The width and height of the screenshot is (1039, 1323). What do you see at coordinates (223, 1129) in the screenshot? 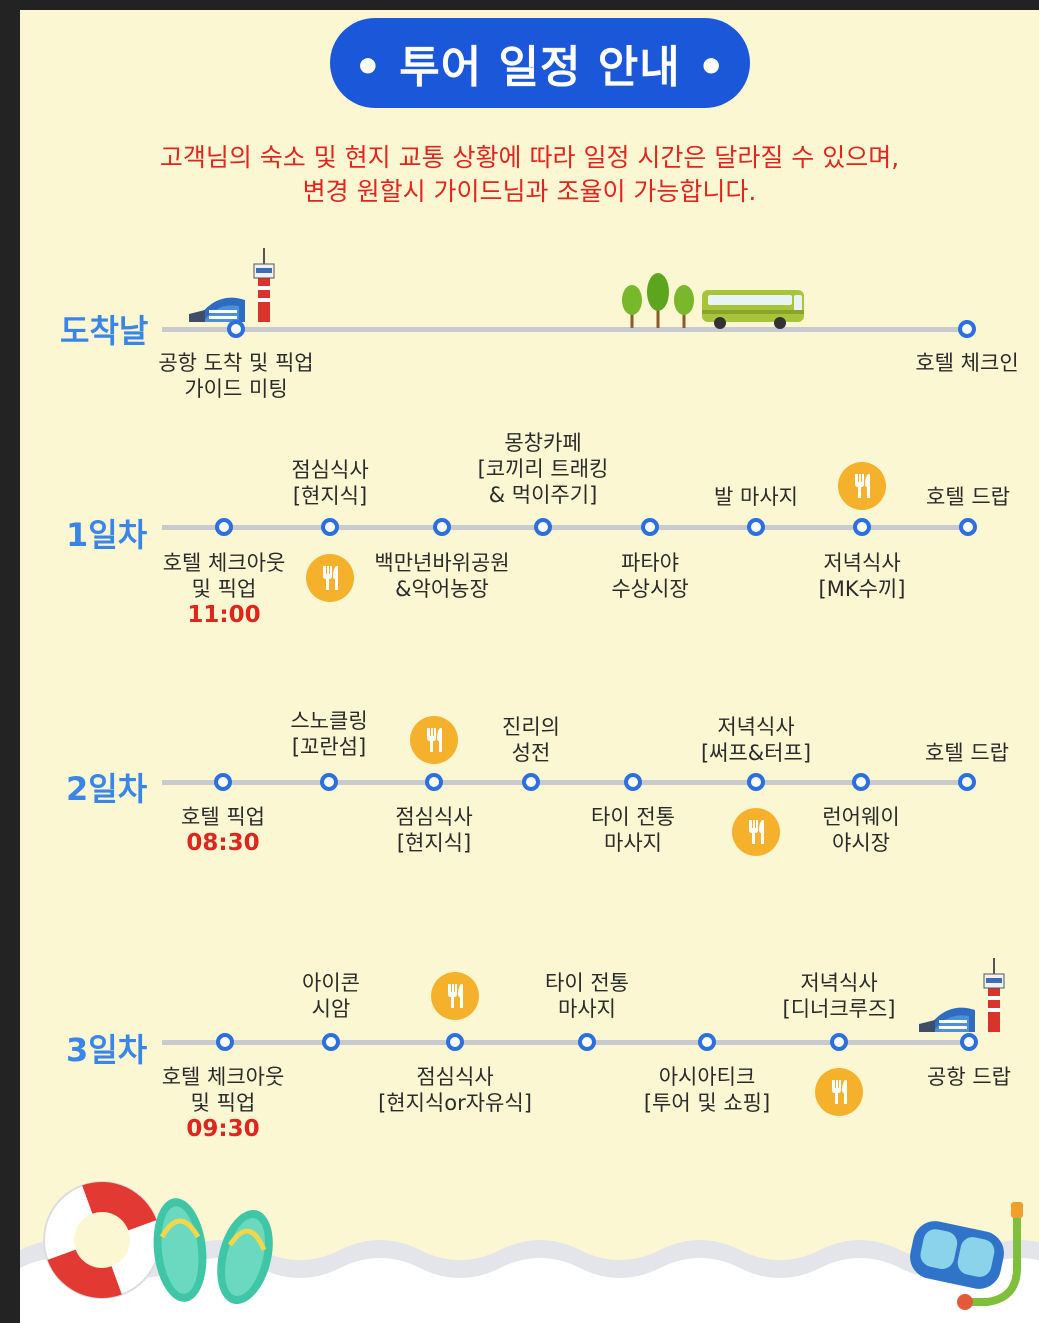
I see `day3-time: 09:30` at bounding box center [223, 1129].